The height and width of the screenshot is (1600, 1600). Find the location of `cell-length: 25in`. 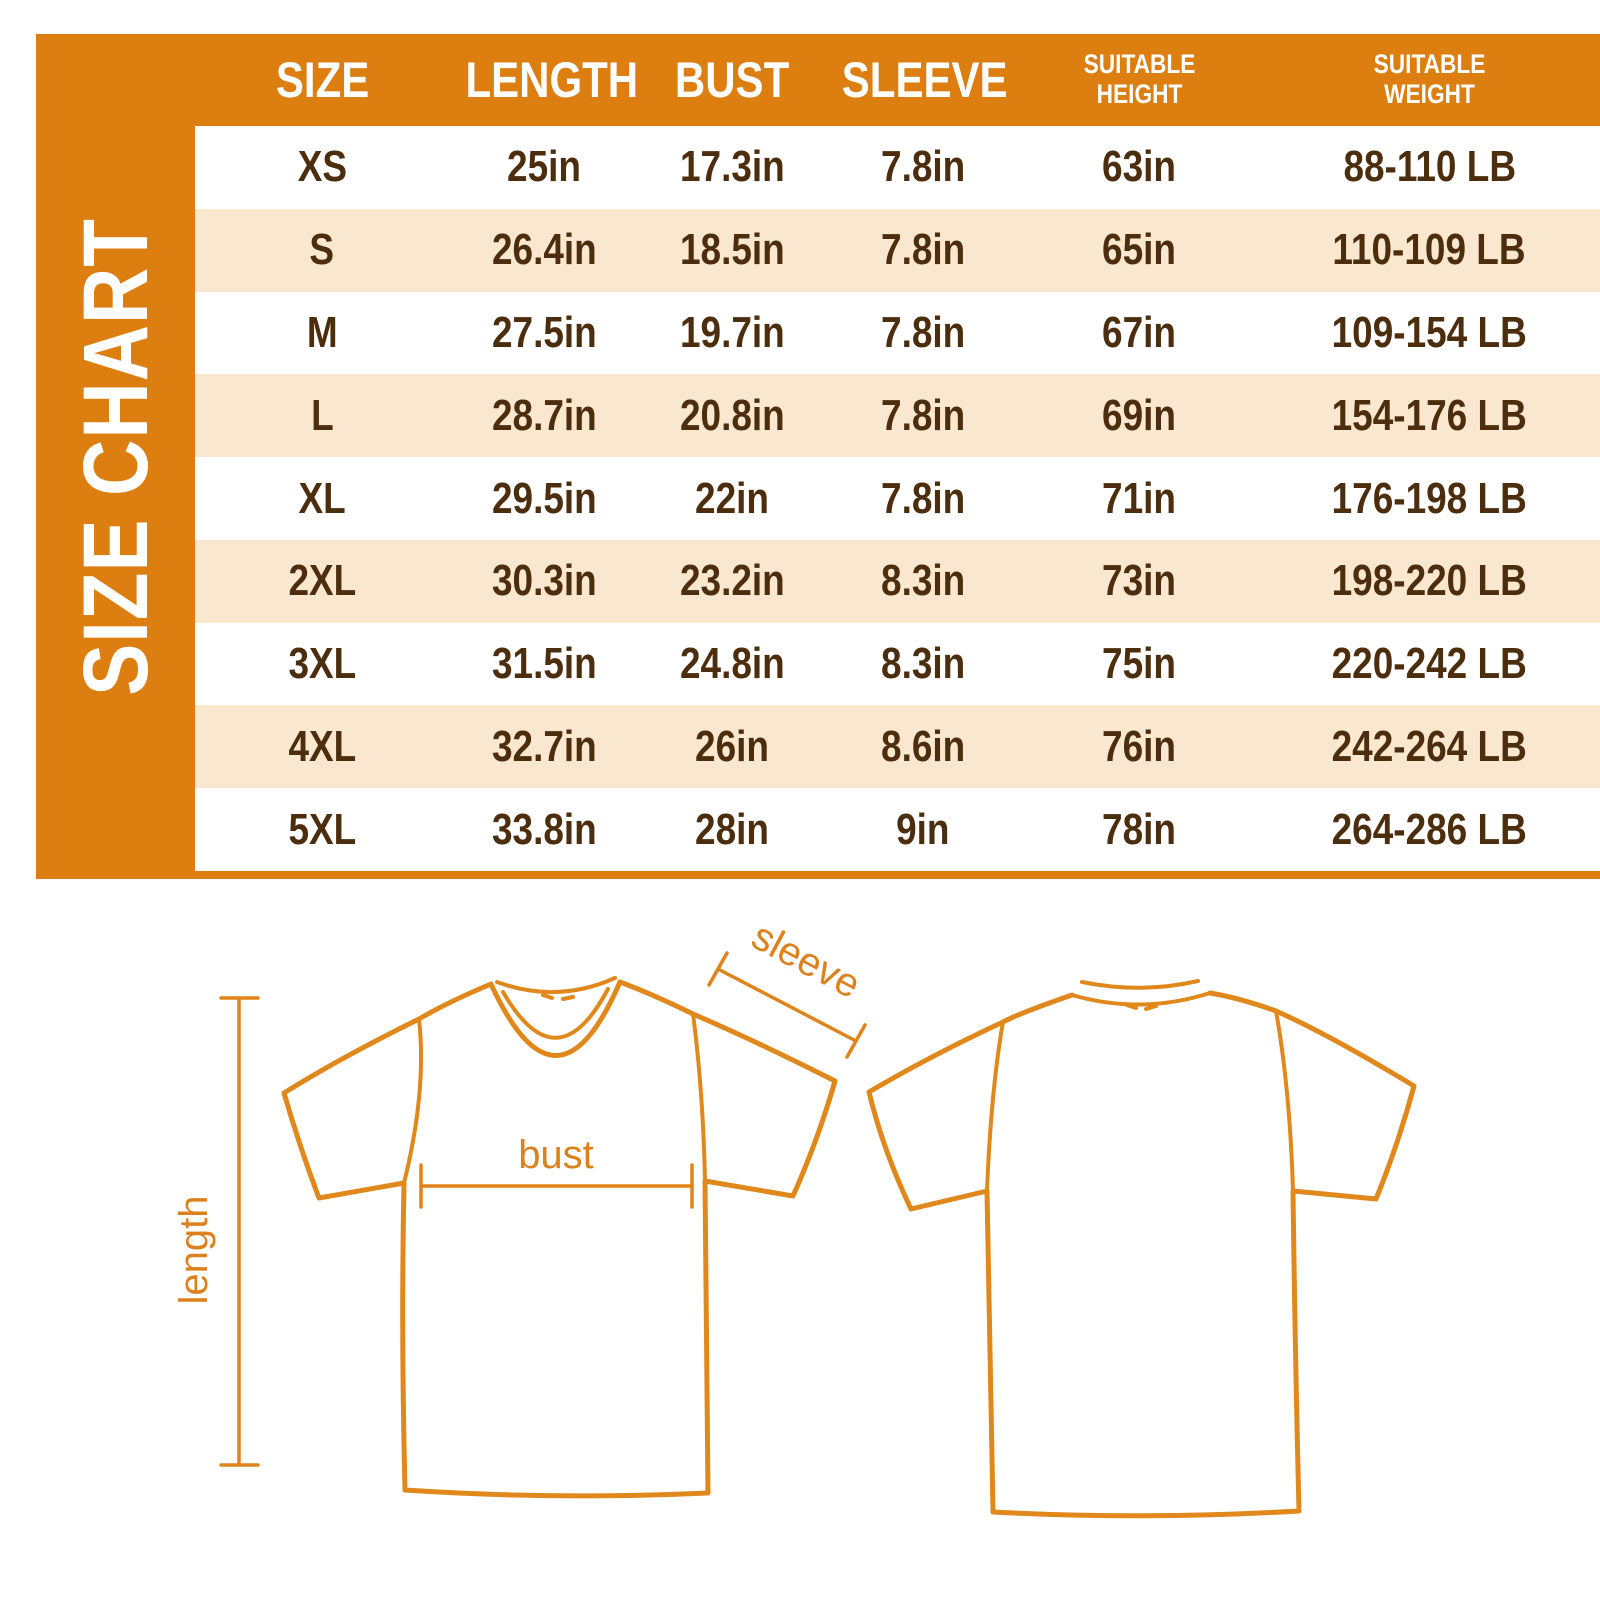

cell-length: 25in is located at coordinates (544, 167).